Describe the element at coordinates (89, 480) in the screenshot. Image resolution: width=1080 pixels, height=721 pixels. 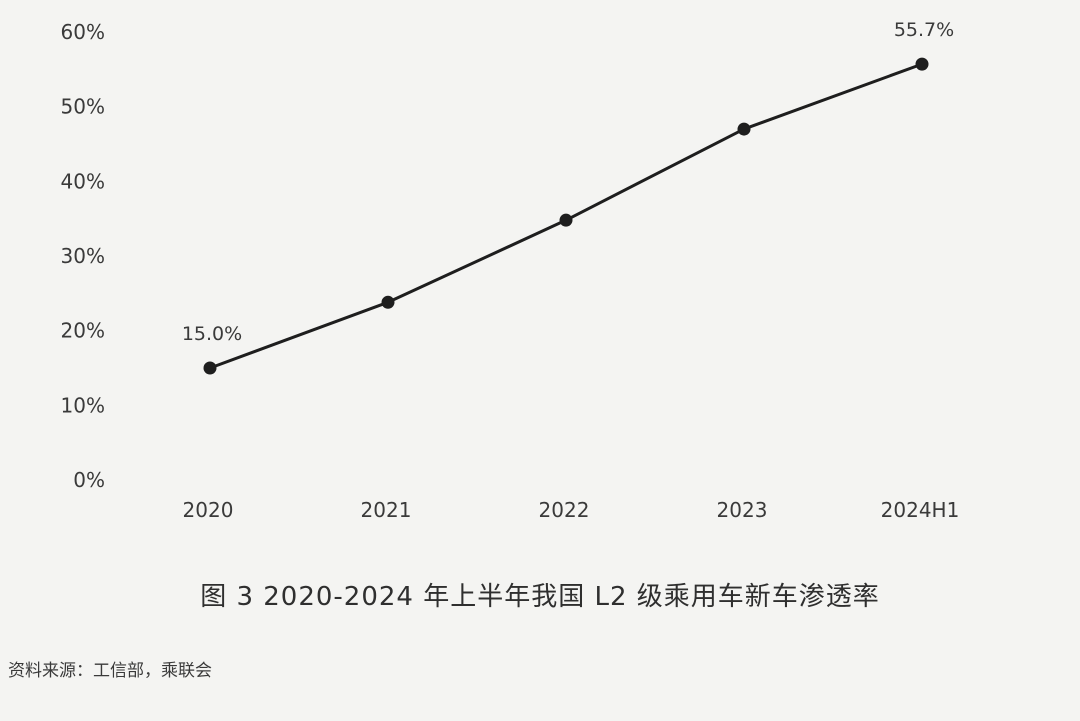
I see `y-tick-label: 0%` at that location.